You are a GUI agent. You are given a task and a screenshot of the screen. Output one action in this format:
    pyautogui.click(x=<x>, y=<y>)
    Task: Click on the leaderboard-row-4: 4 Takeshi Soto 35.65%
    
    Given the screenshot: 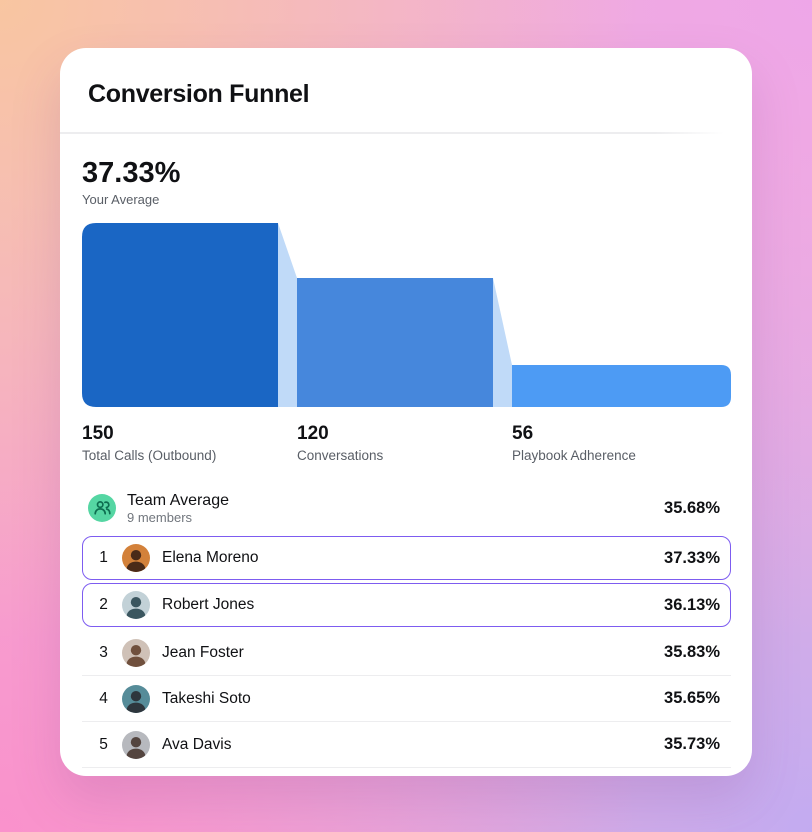 What is the action you would take?
    pyautogui.click(x=406, y=699)
    